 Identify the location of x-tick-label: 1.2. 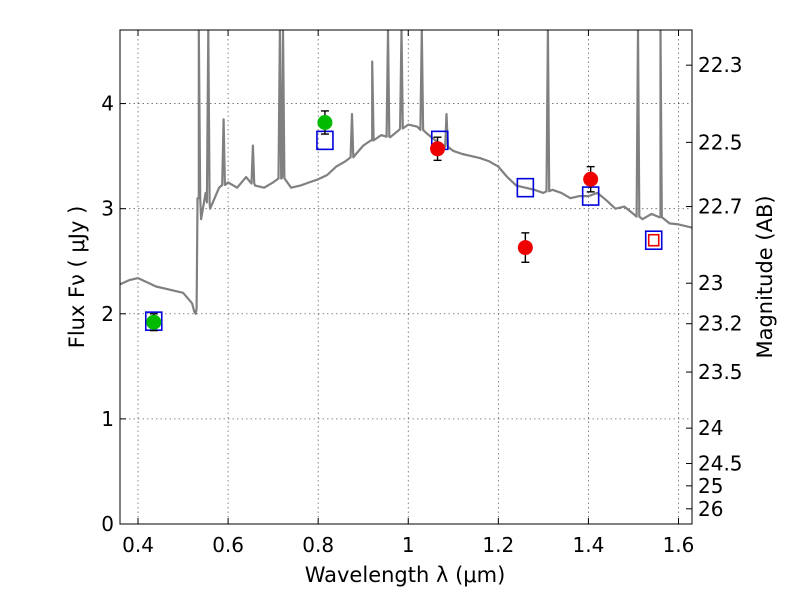
(498, 545).